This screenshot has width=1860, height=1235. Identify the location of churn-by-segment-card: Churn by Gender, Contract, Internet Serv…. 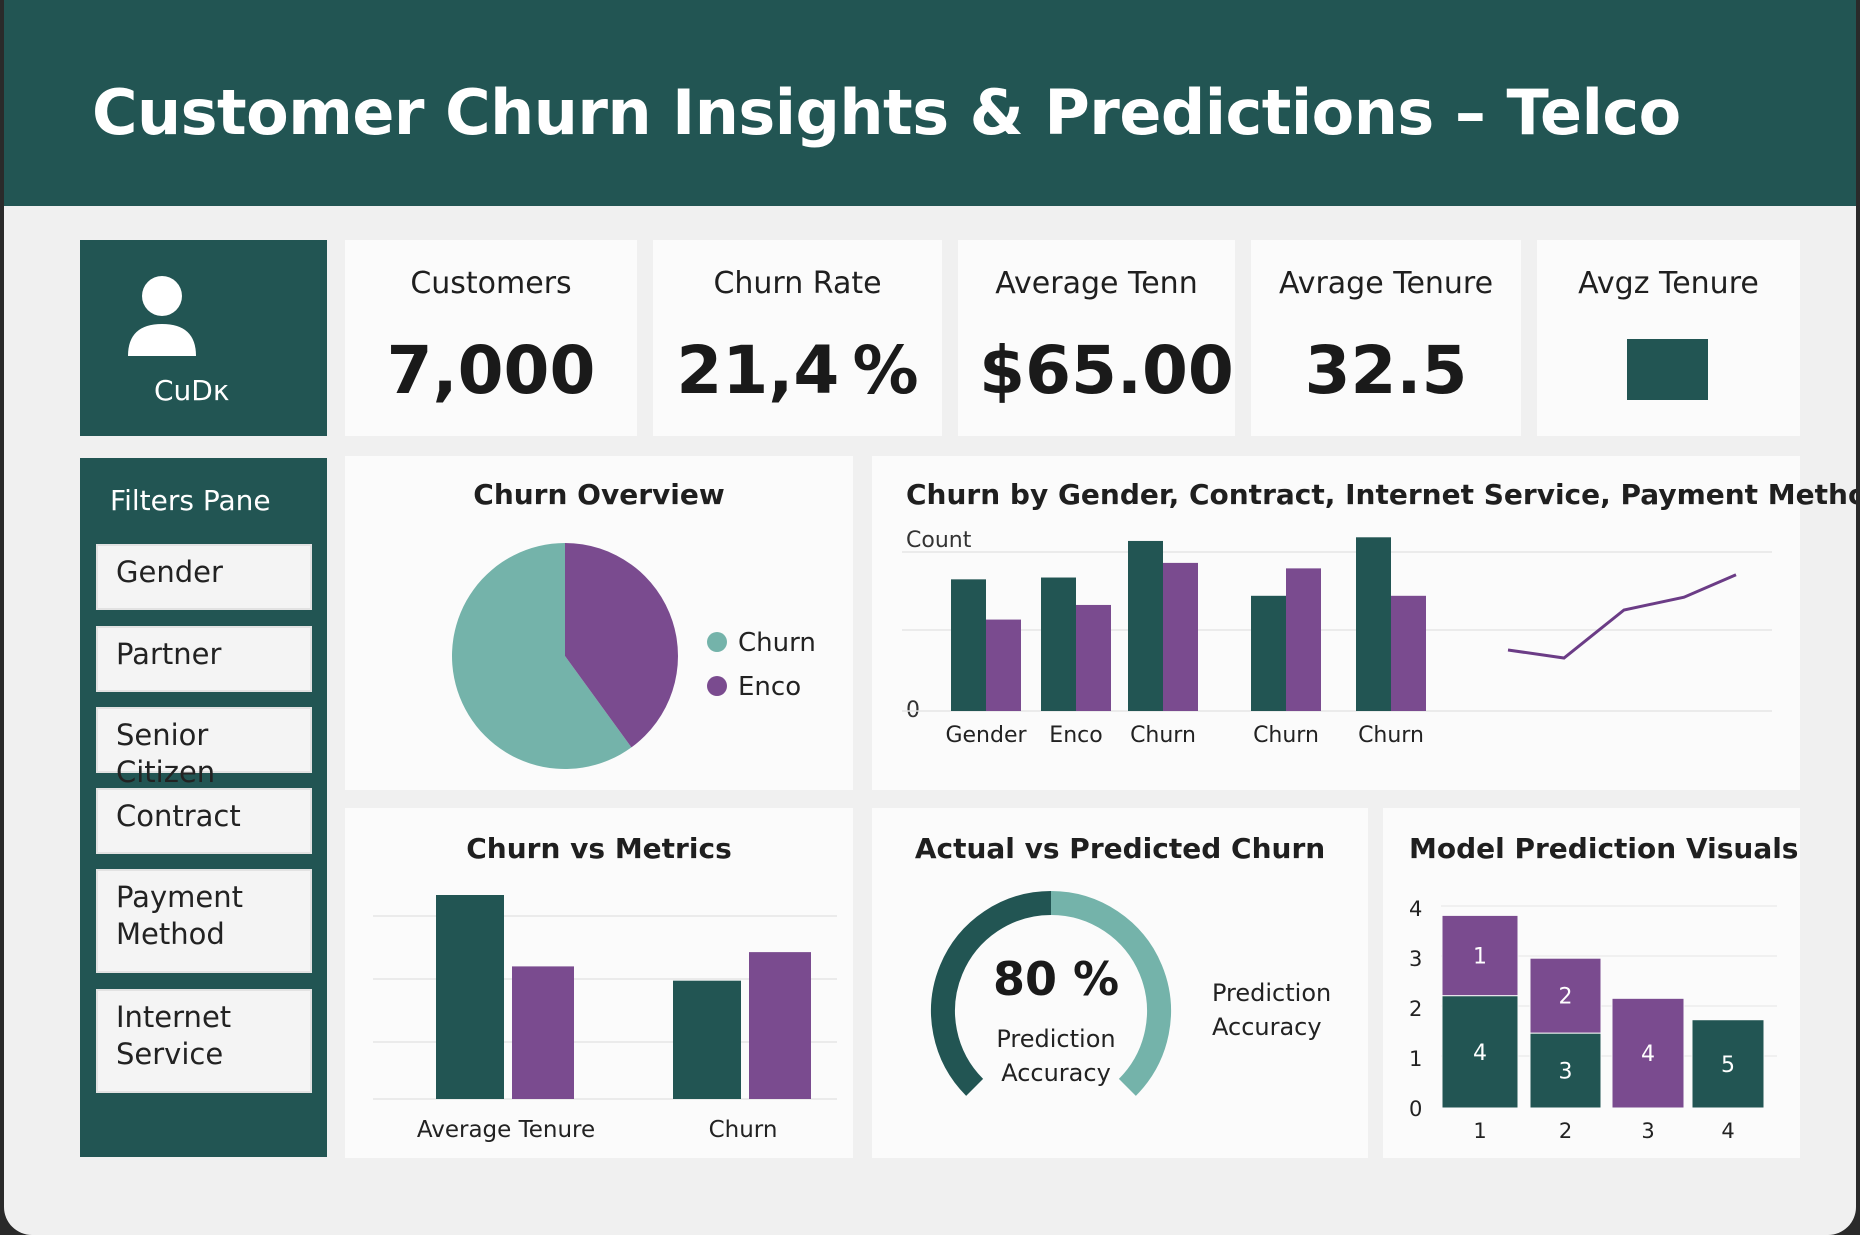
(1364, 623).